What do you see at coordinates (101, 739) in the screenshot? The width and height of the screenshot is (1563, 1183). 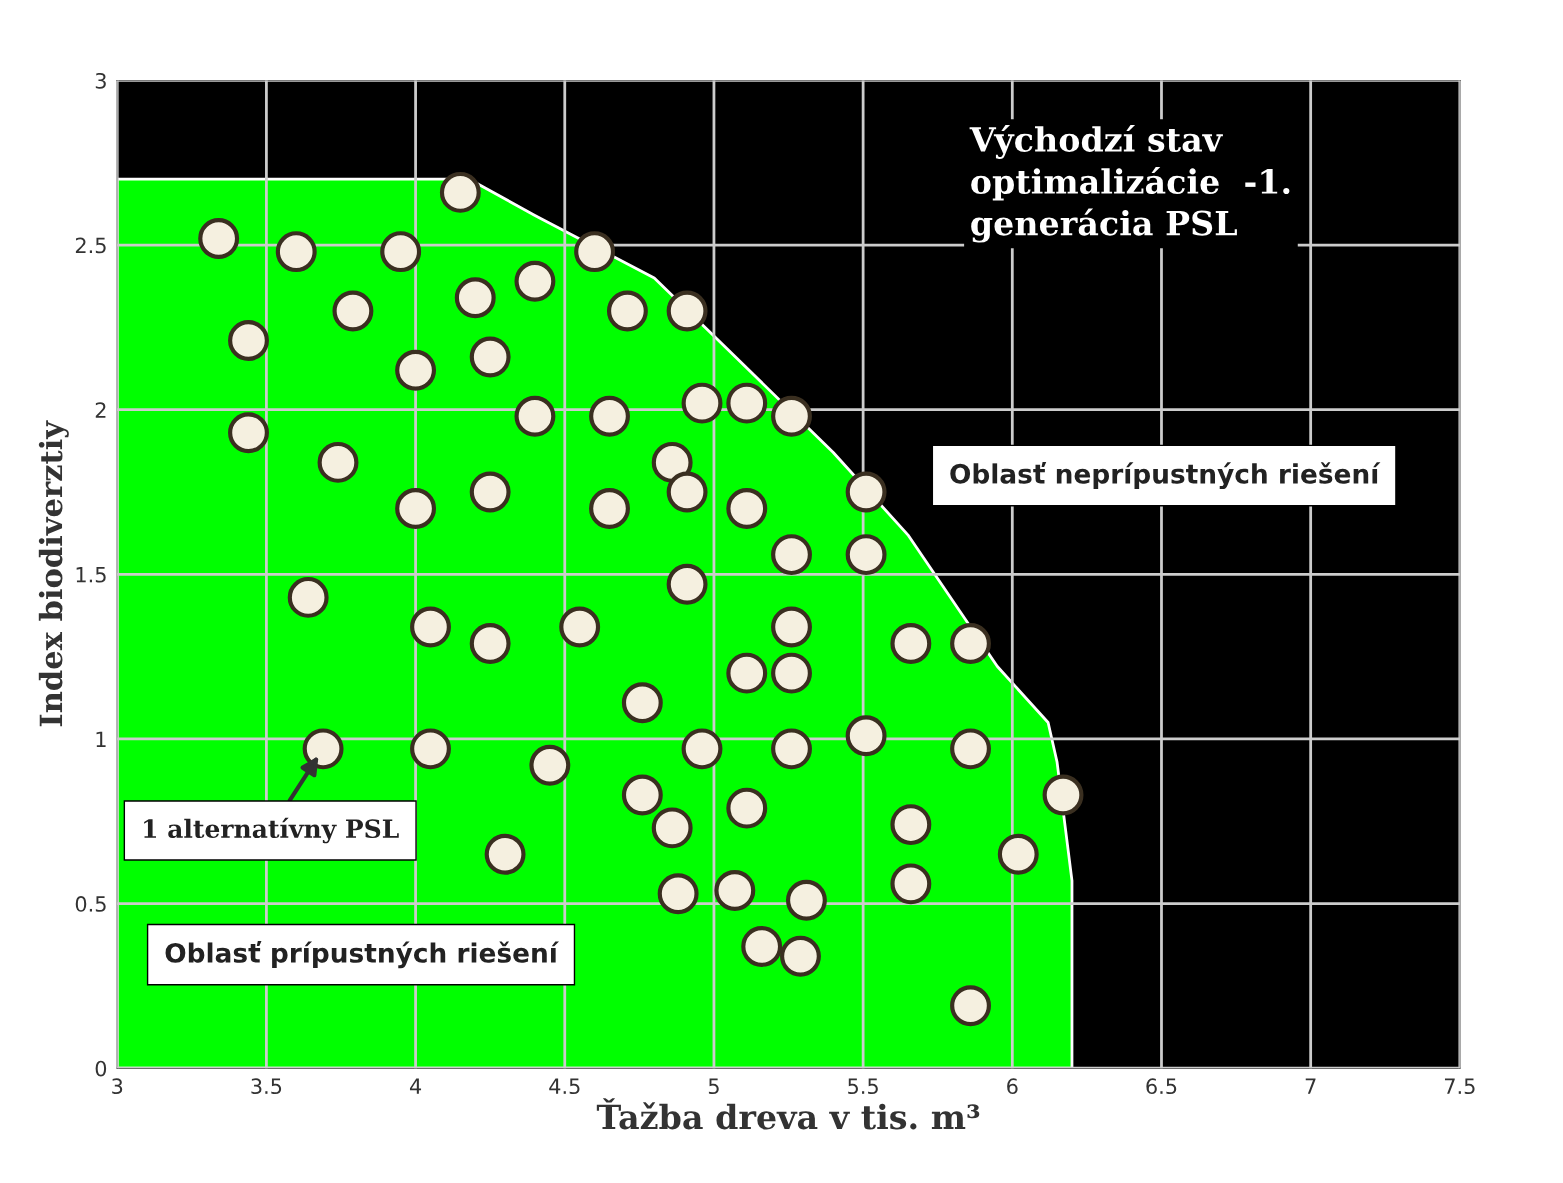 I see `y-tick-label: 1` at bounding box center [101, 739].